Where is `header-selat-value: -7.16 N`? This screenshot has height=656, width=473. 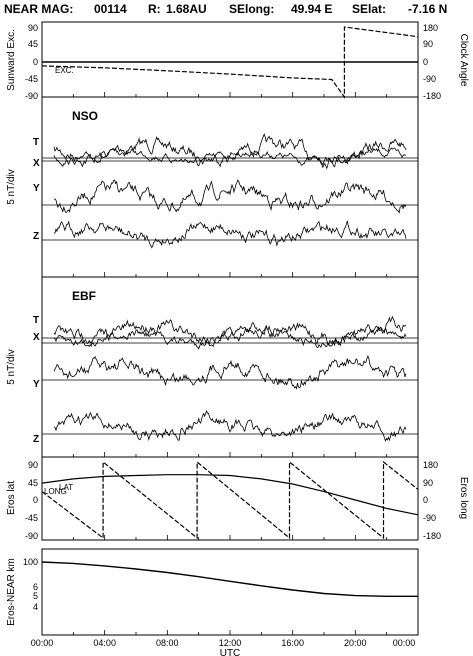
header-selat-value: -7.16 N is located at coordinates (427, 9).